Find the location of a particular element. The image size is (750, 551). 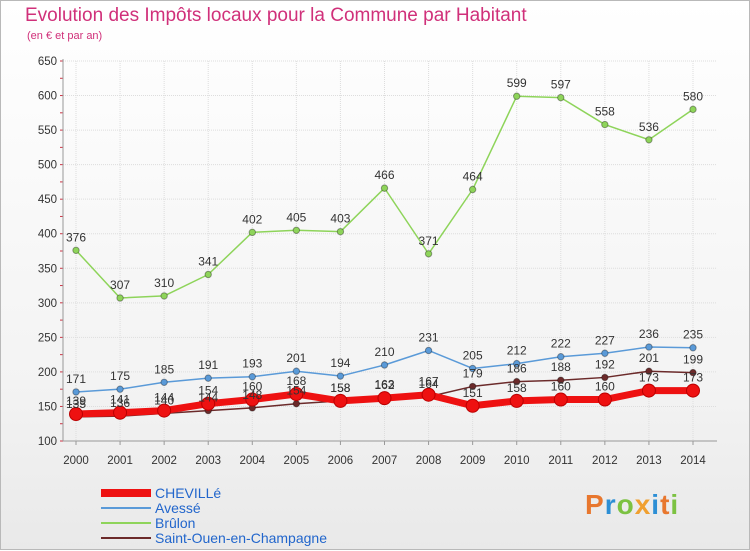

x-tick-label: 2006 is located at coordinates (341, 461).